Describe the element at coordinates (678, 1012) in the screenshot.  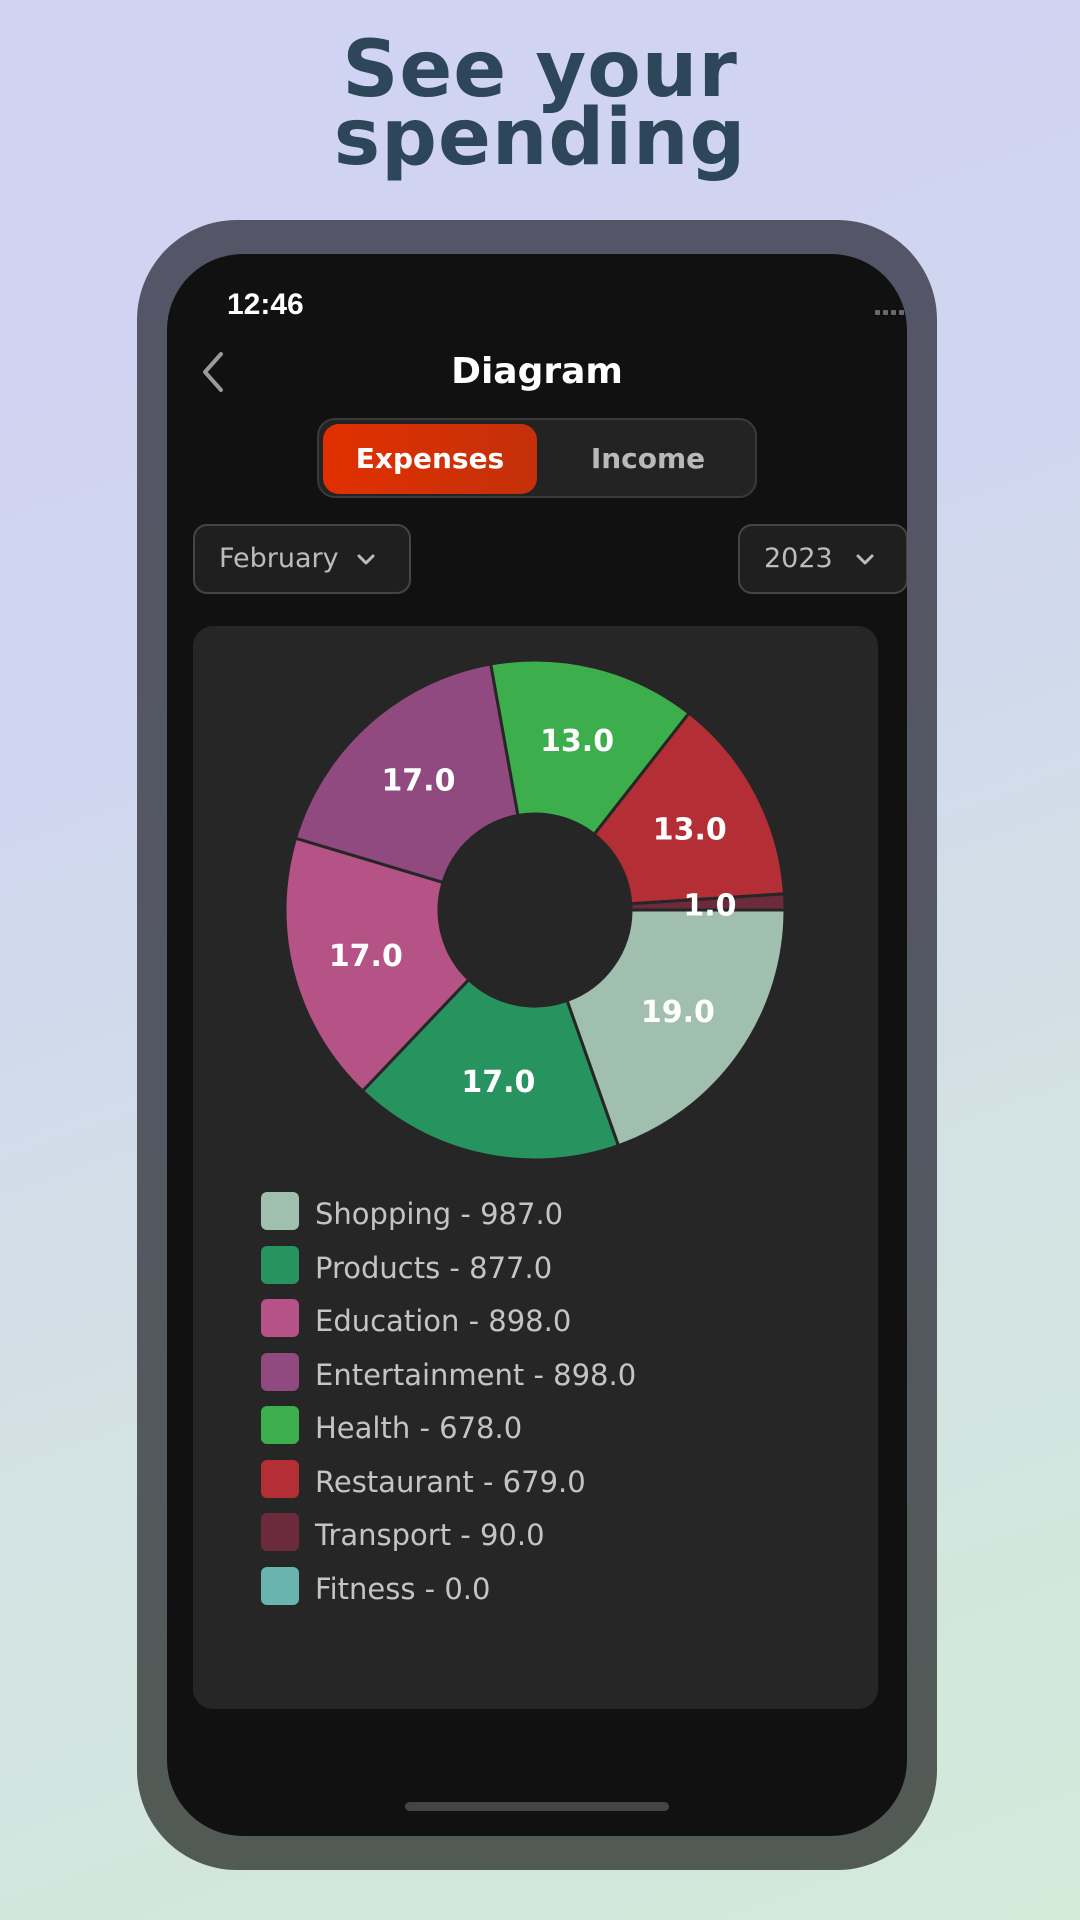
I see `slice-label-shopping: 19.0` at that location.